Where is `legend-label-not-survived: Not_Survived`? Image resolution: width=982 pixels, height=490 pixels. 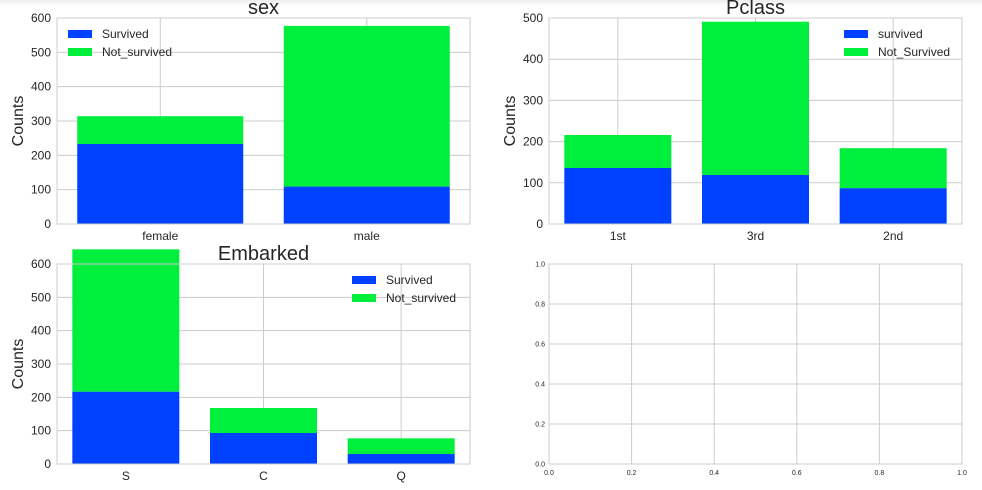
legend-label-not-survived: Not_Survived is located at coordinates (914, 52).